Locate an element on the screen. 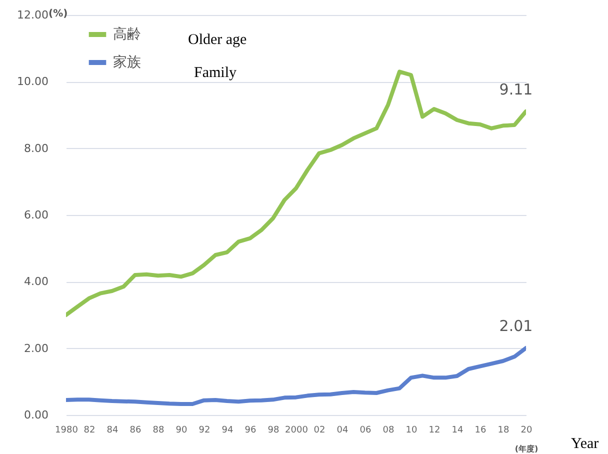  x-tick-label: 96 is located at coordinates (250, 431).